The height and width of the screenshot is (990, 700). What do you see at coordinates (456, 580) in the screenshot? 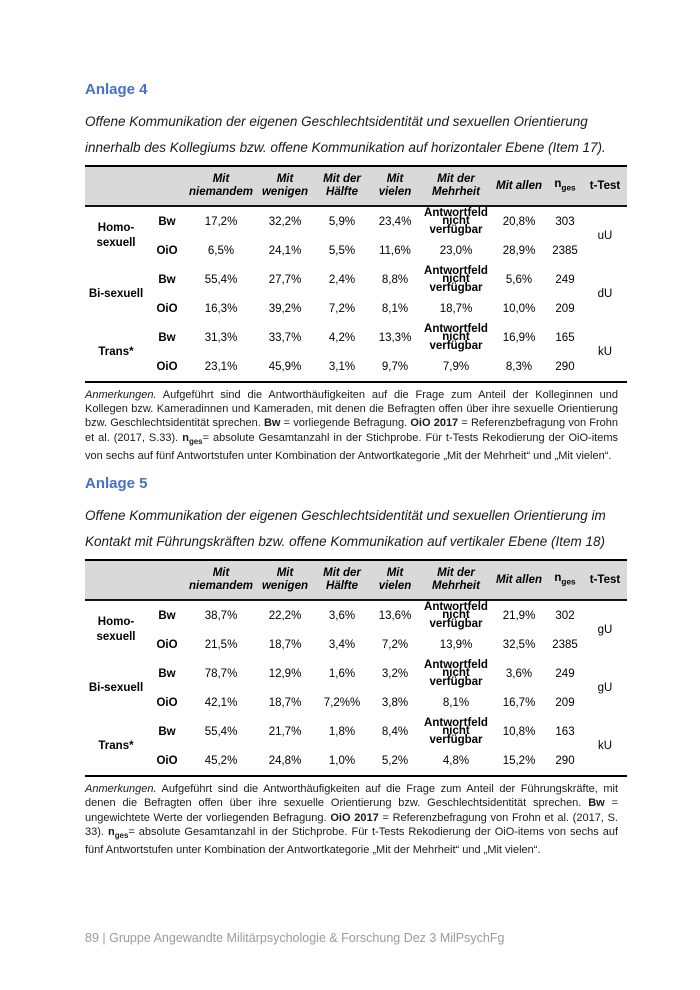
I see `header-col-mehrheit: Mit der Mehrheit` at bounding box center [456, 580].